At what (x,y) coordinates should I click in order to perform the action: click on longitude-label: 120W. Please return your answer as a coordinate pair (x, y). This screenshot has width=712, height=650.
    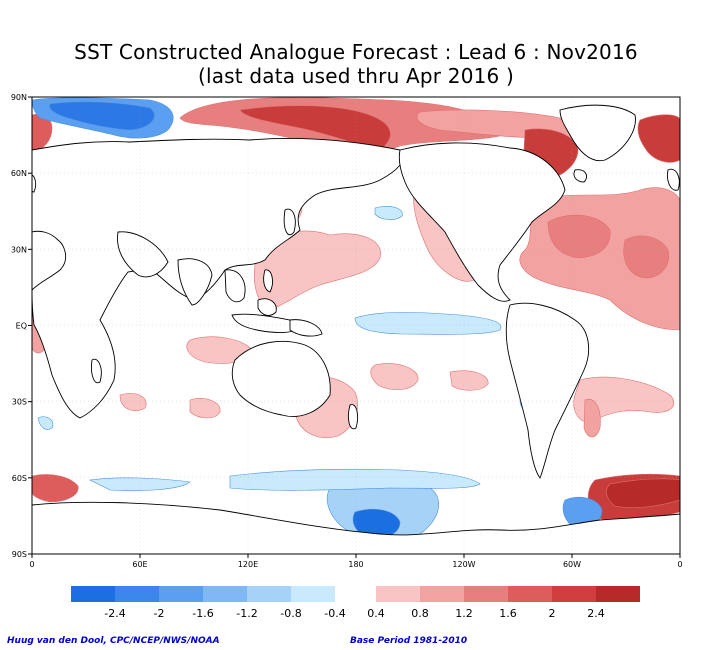
    Looking at the image, I should click on (463, 564).